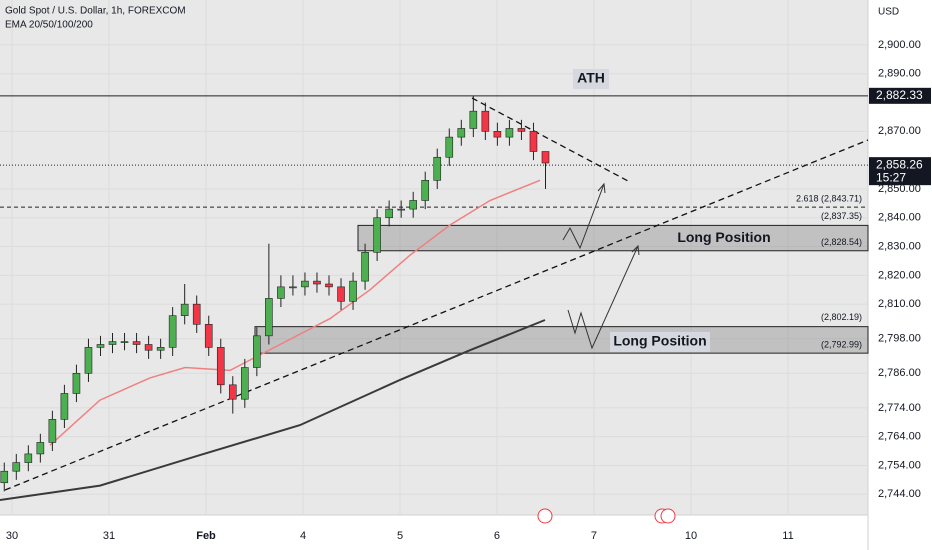  I want to click on y-tick-label: 2,840.00, so click(899, 218).